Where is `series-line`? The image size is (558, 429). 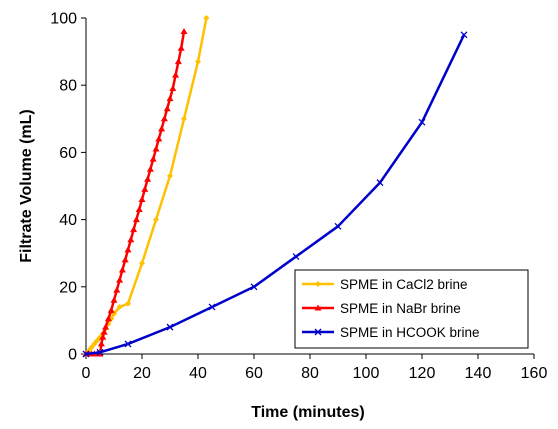 series-line is located at coordinates (136, 193).